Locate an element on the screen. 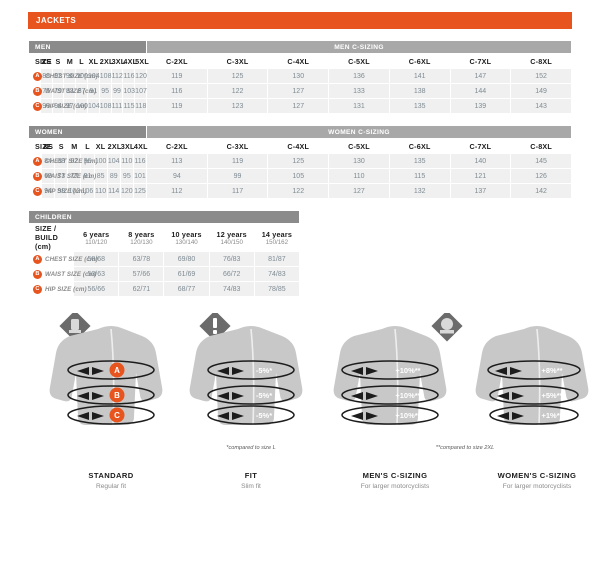 The height and width of the screenshot is (583, 600). cell: 131 is located at coordinates (359, 106).